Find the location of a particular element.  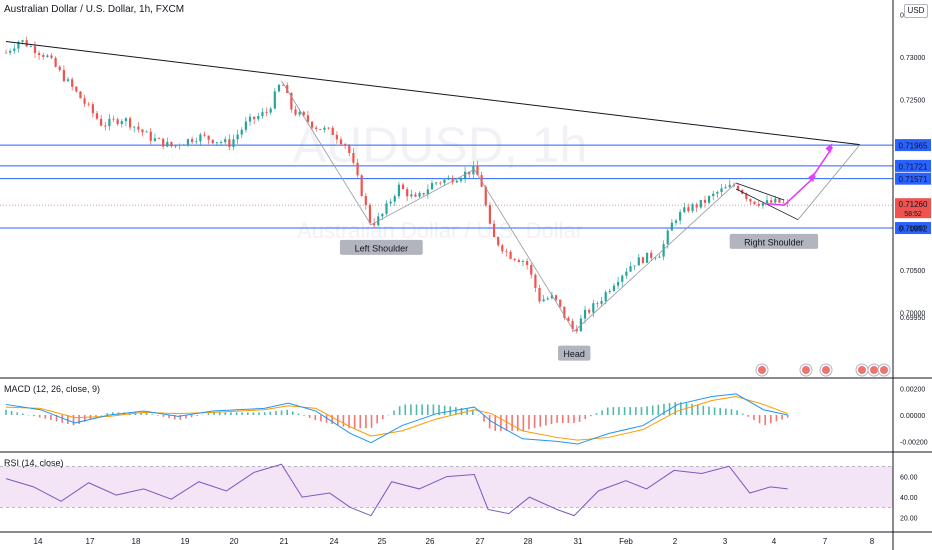

time-tick-label: 19 is located at coordinates (185, 541).